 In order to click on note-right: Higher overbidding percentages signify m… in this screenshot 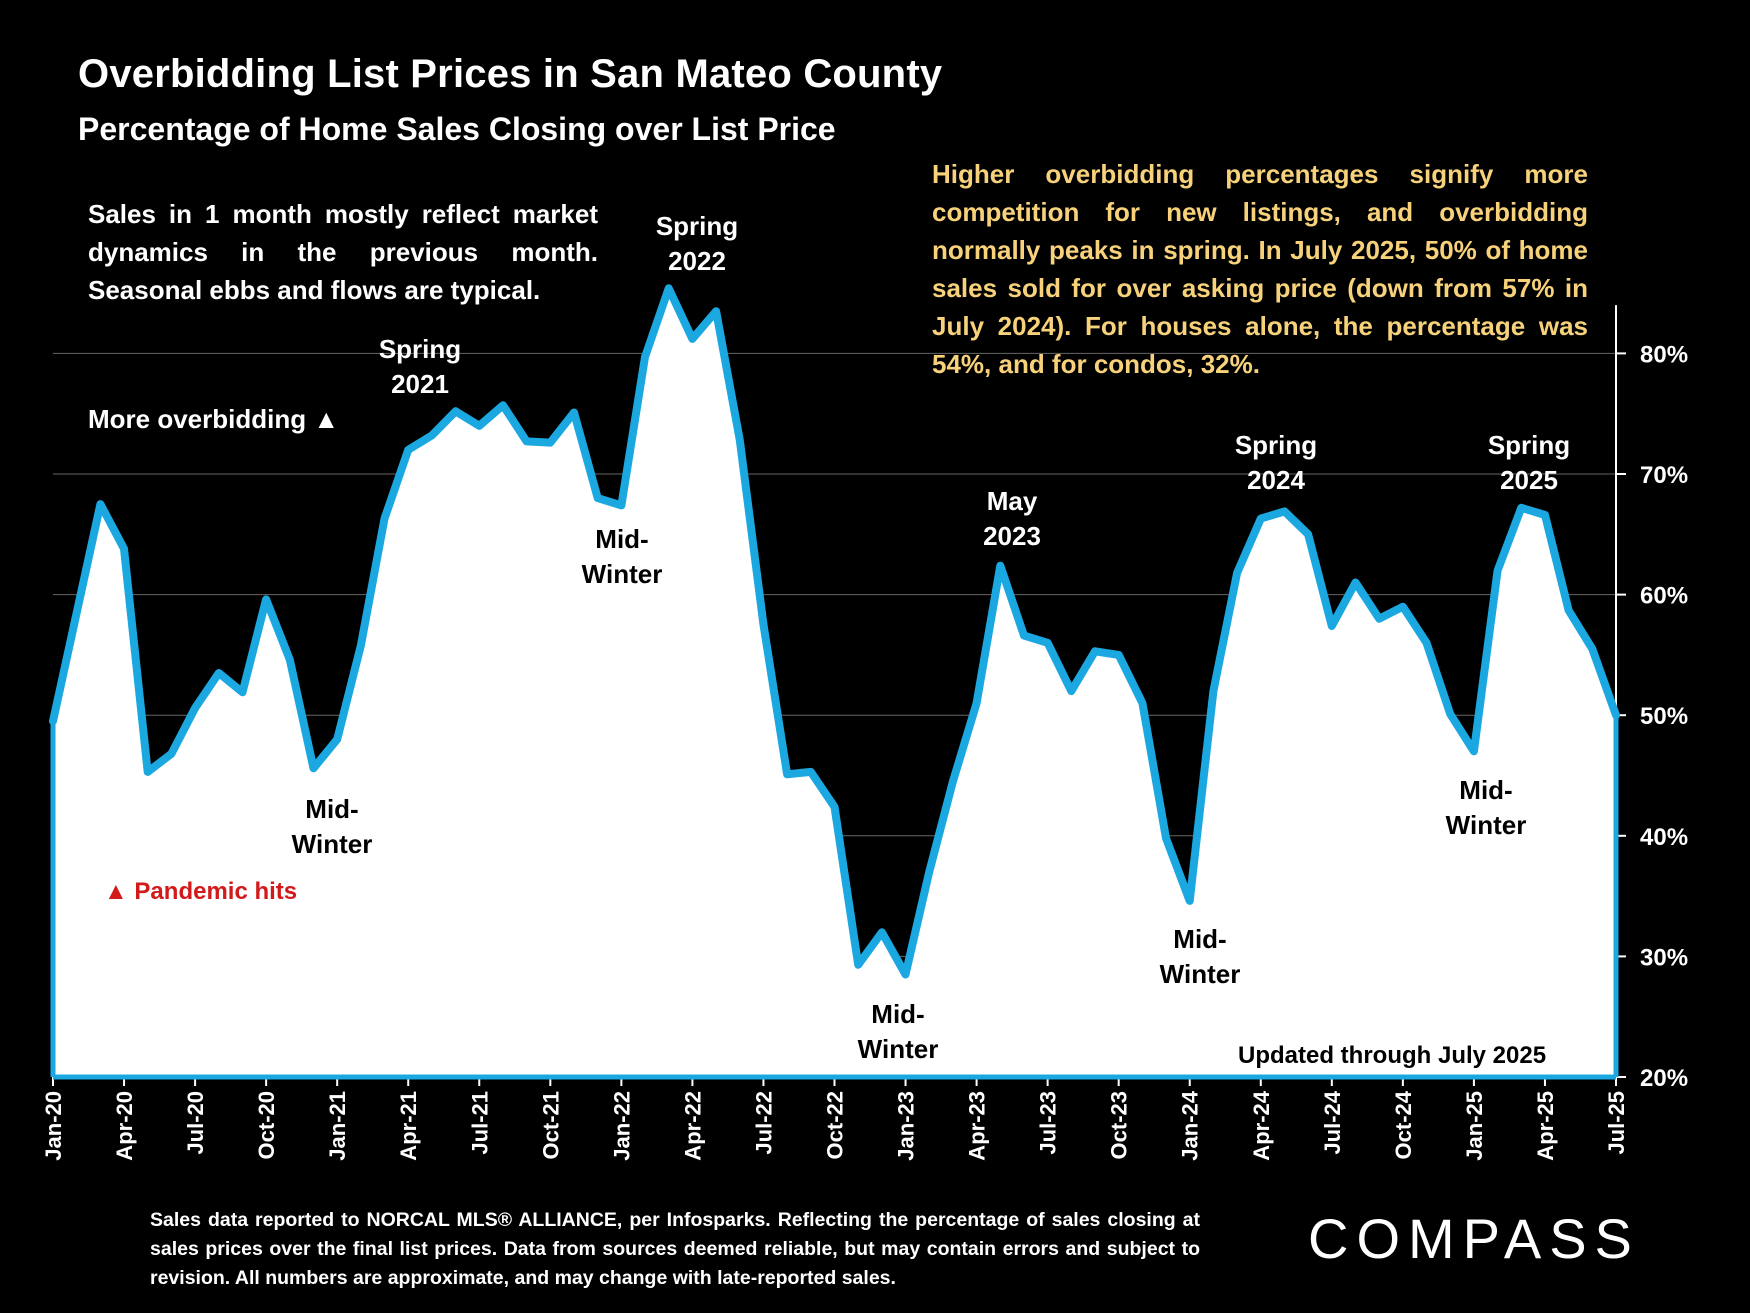, I will do `click(1260, 269)`.